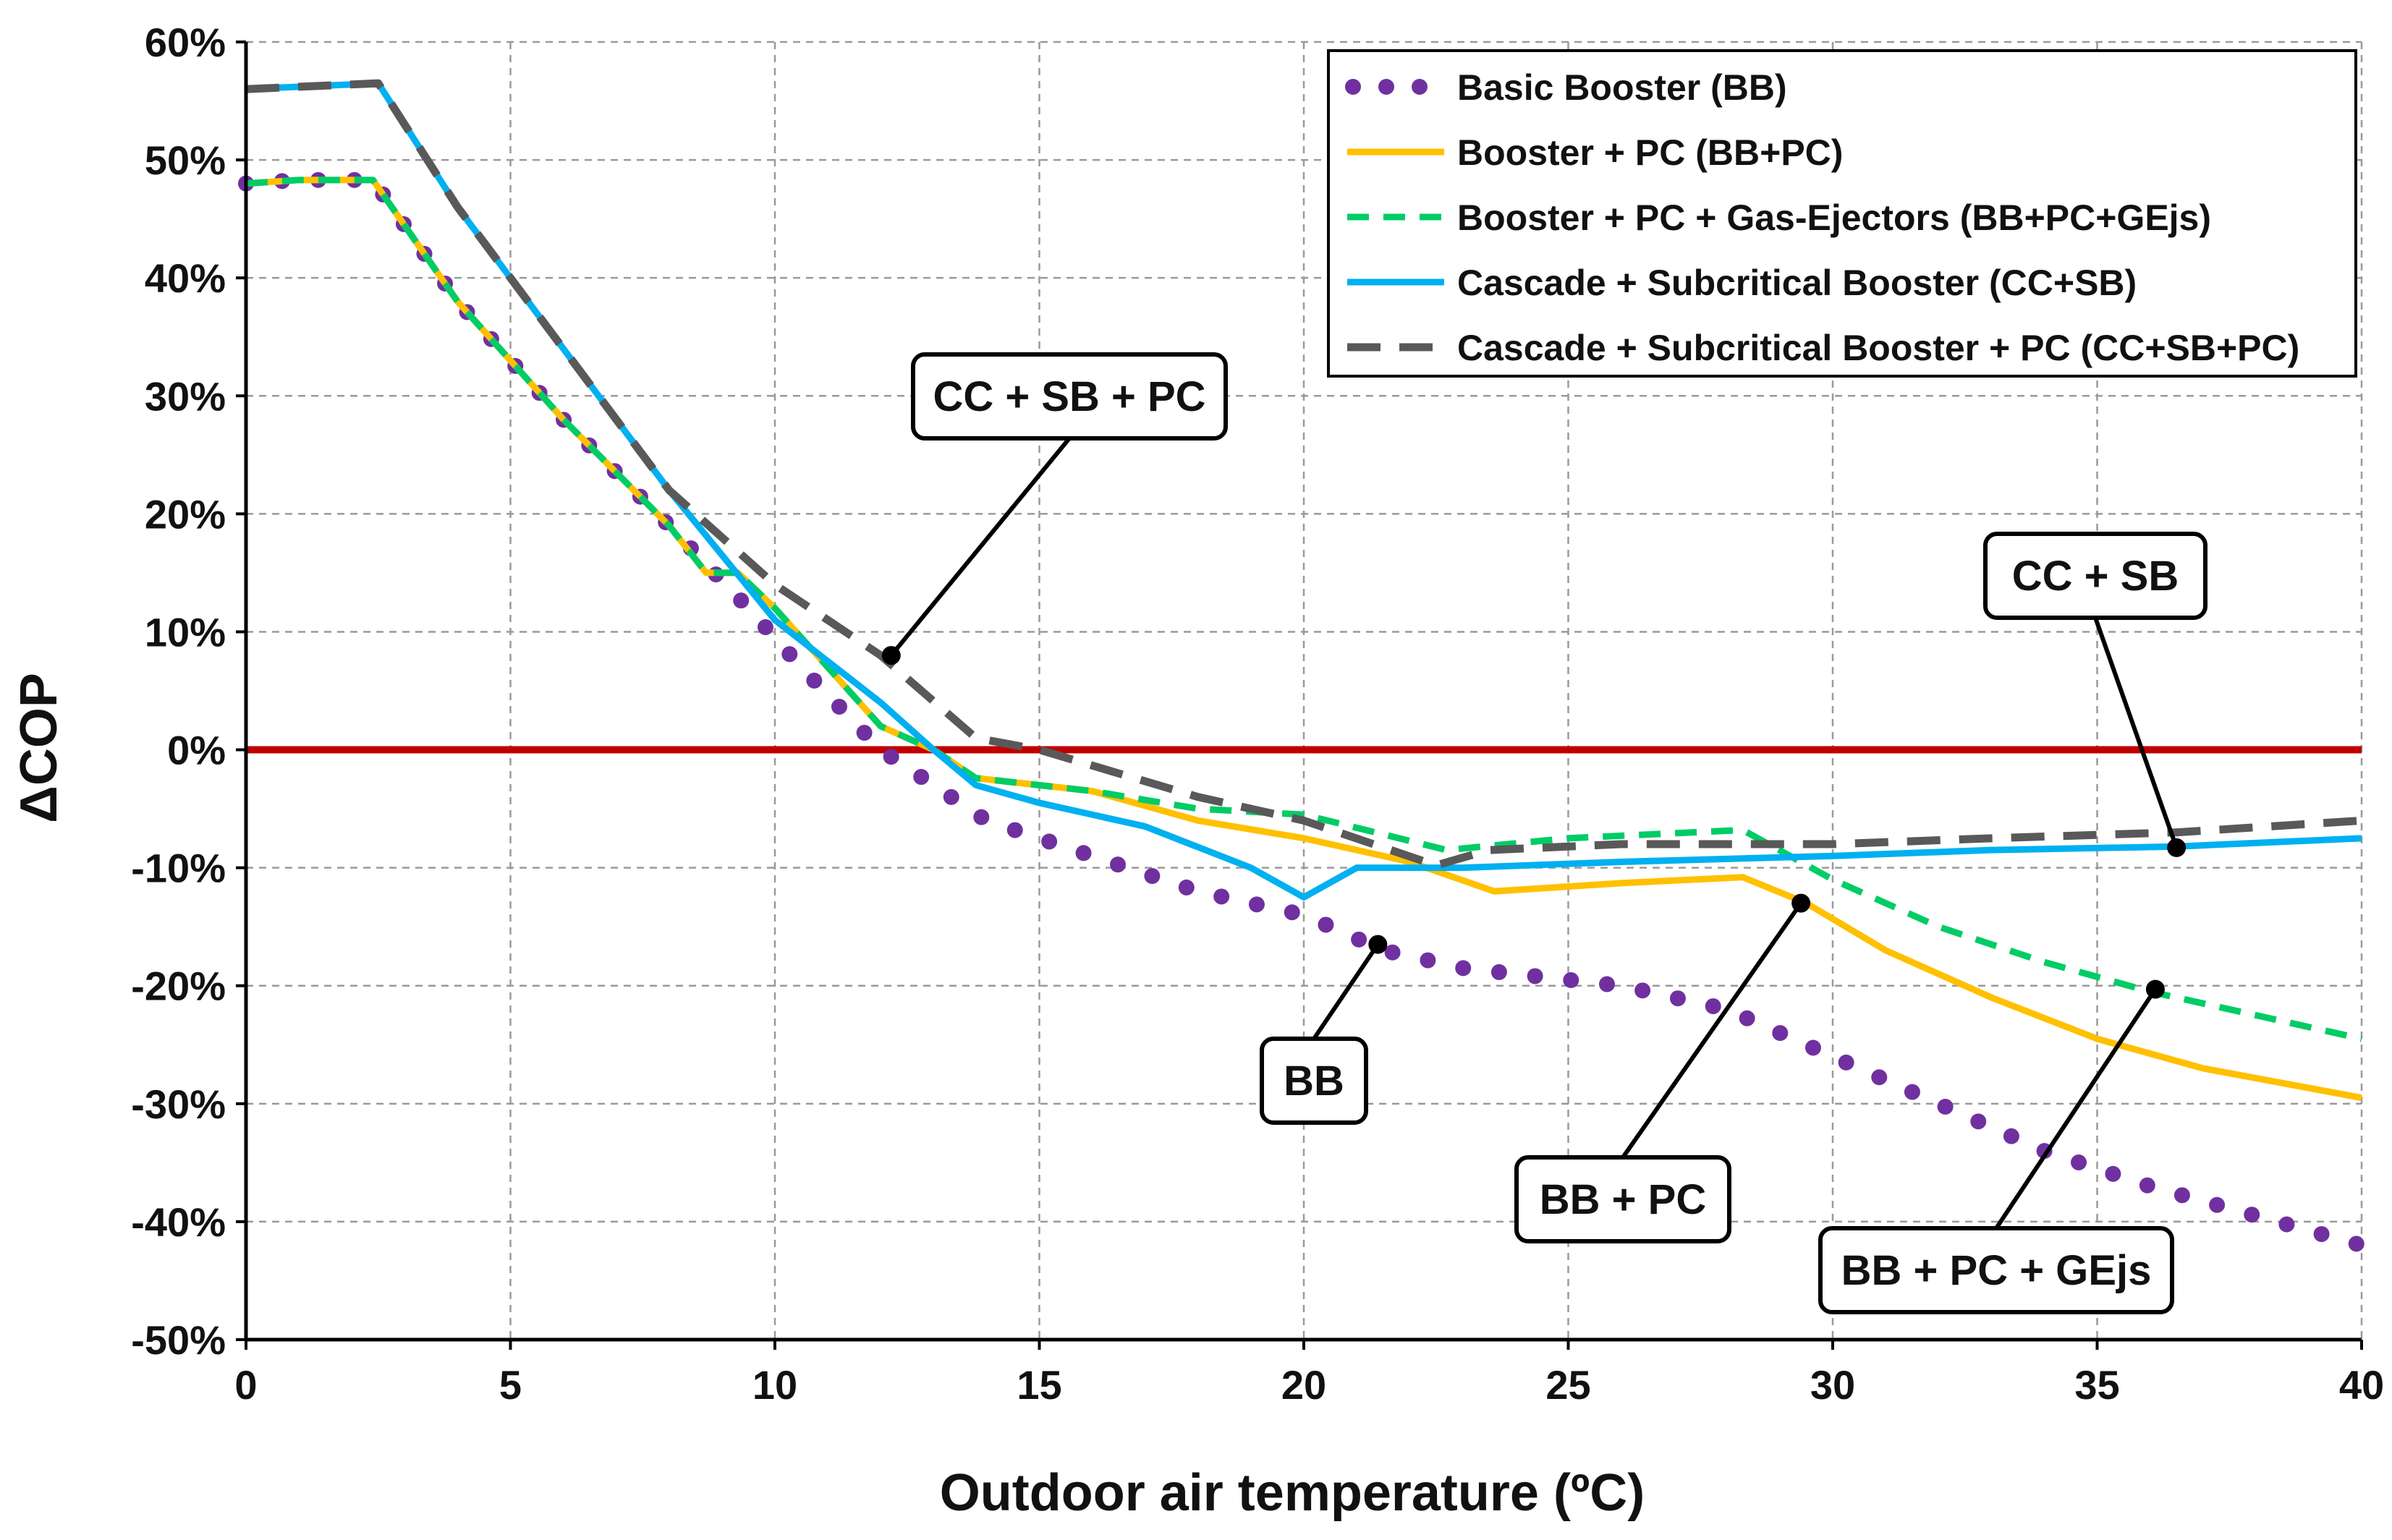 The image size is (2392, 1540). Describe the element at coordinates (178, 986) in the screenshot. I see `y-tick-label: -20%` at that location.